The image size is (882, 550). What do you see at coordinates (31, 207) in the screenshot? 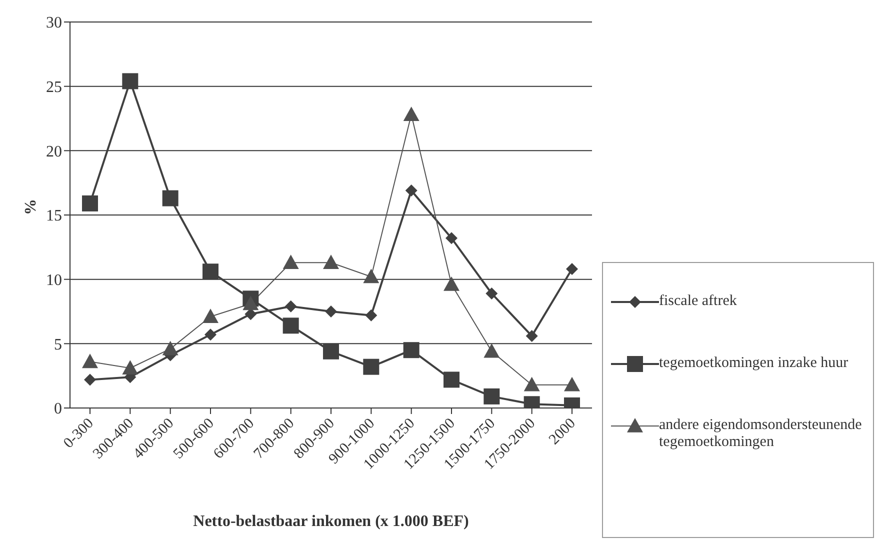
I see `y-axis-title: %` at bounding box center [31, 207].